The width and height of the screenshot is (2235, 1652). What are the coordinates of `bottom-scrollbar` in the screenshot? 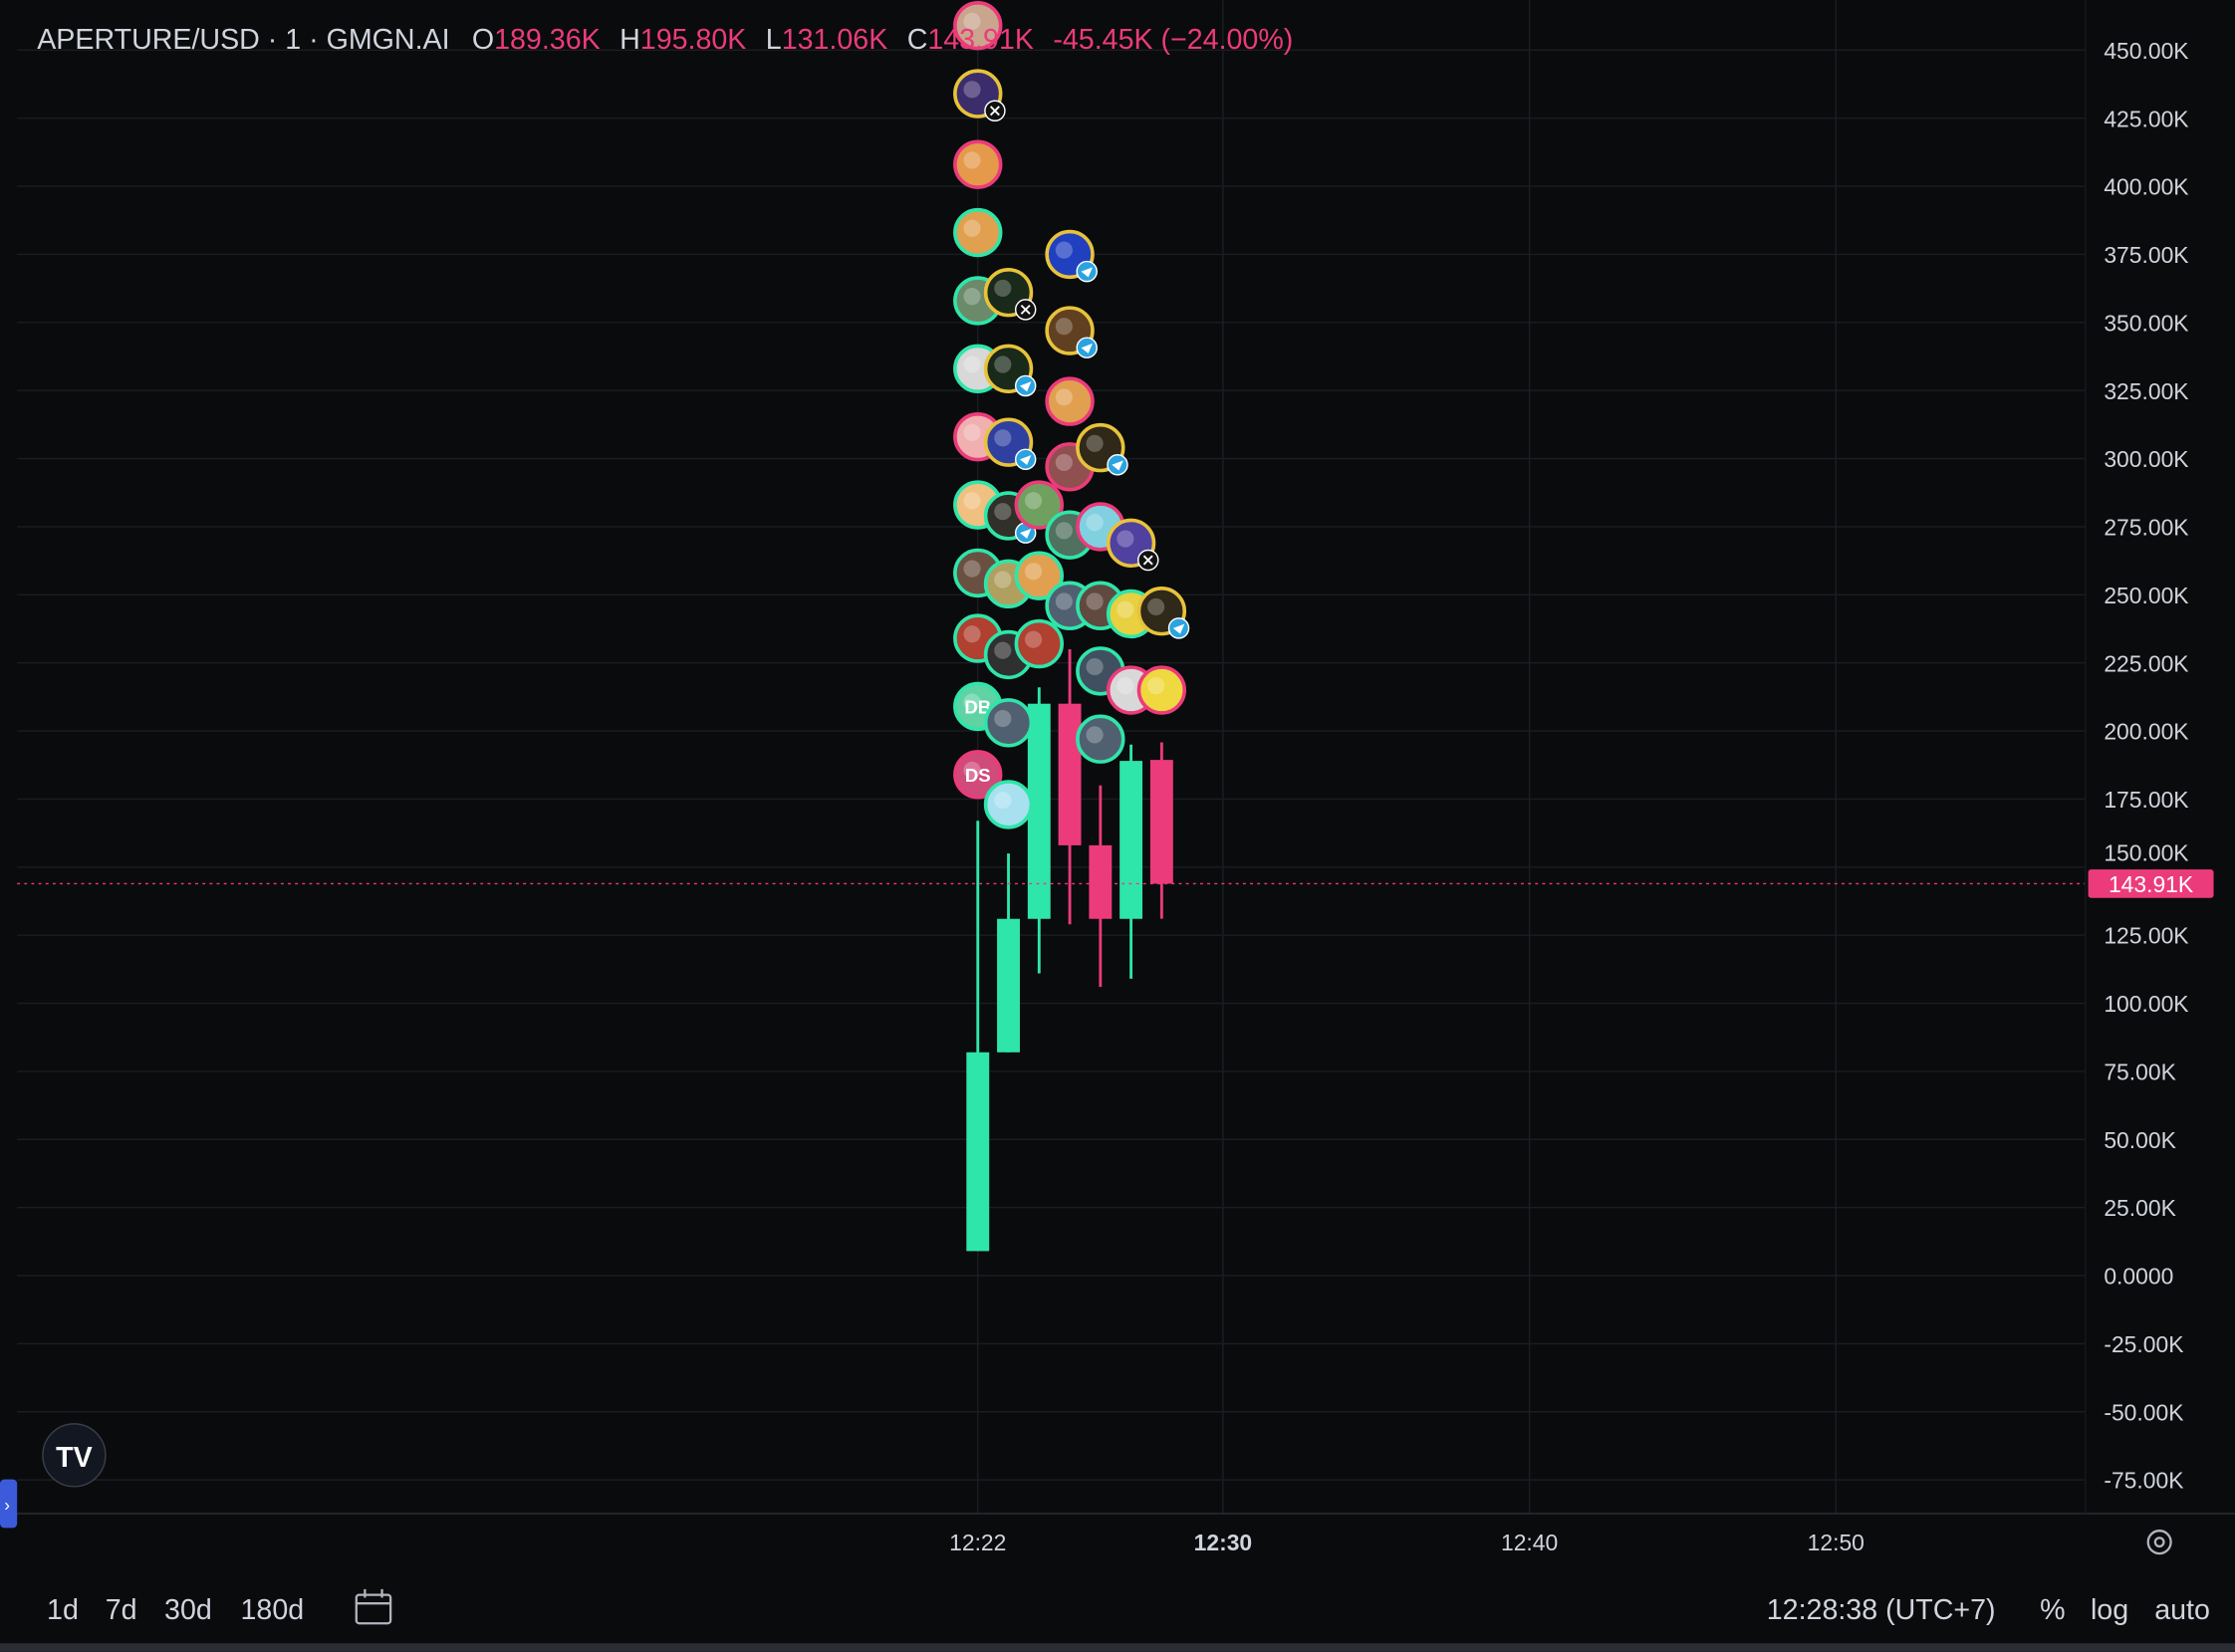 It's located at (1117, 1647).